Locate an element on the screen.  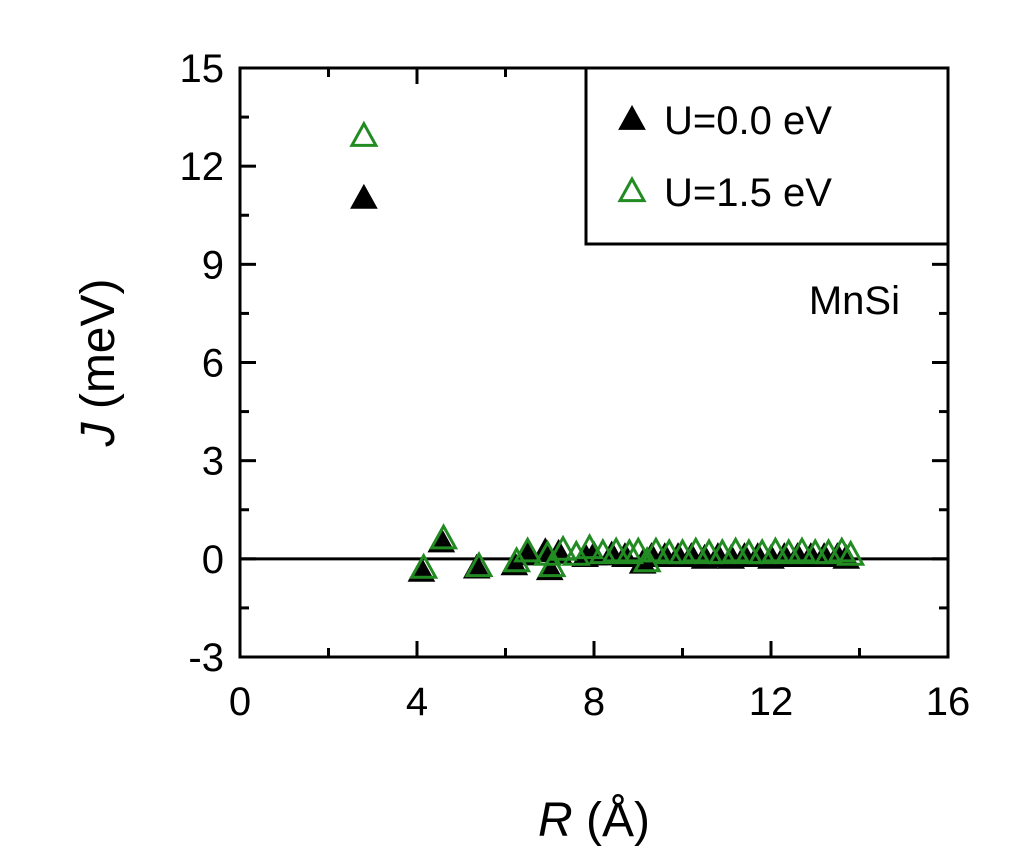
y-tick-label: -3 is located at coordinates (206, 658).